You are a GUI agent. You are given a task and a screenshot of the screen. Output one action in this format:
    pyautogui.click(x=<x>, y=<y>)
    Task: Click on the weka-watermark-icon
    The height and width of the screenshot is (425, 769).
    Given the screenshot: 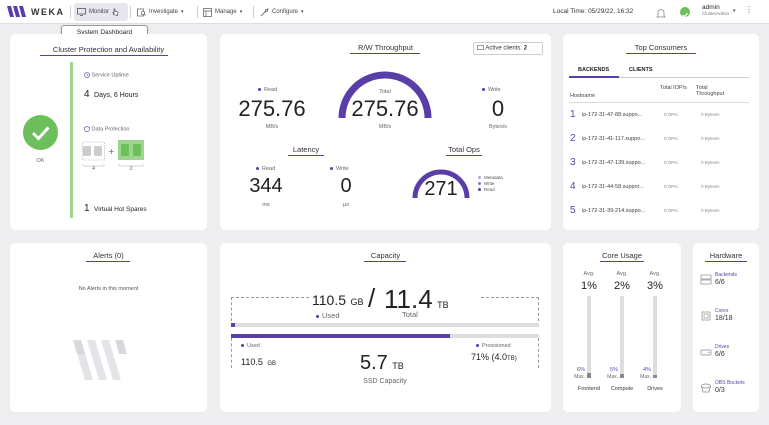 What is the action you would take?
    pyautogui.click(x=100, y=360)
    